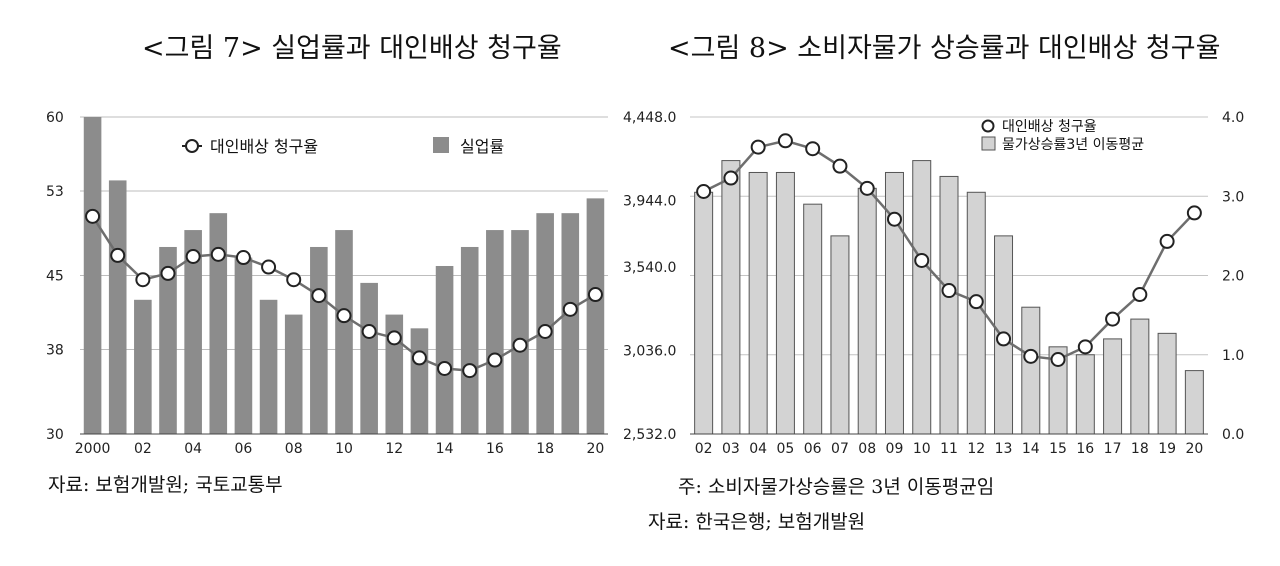 This screenshot has height=566, width=1280. I want to click on fig8-x-tick-label: 11, so click(949, 449).